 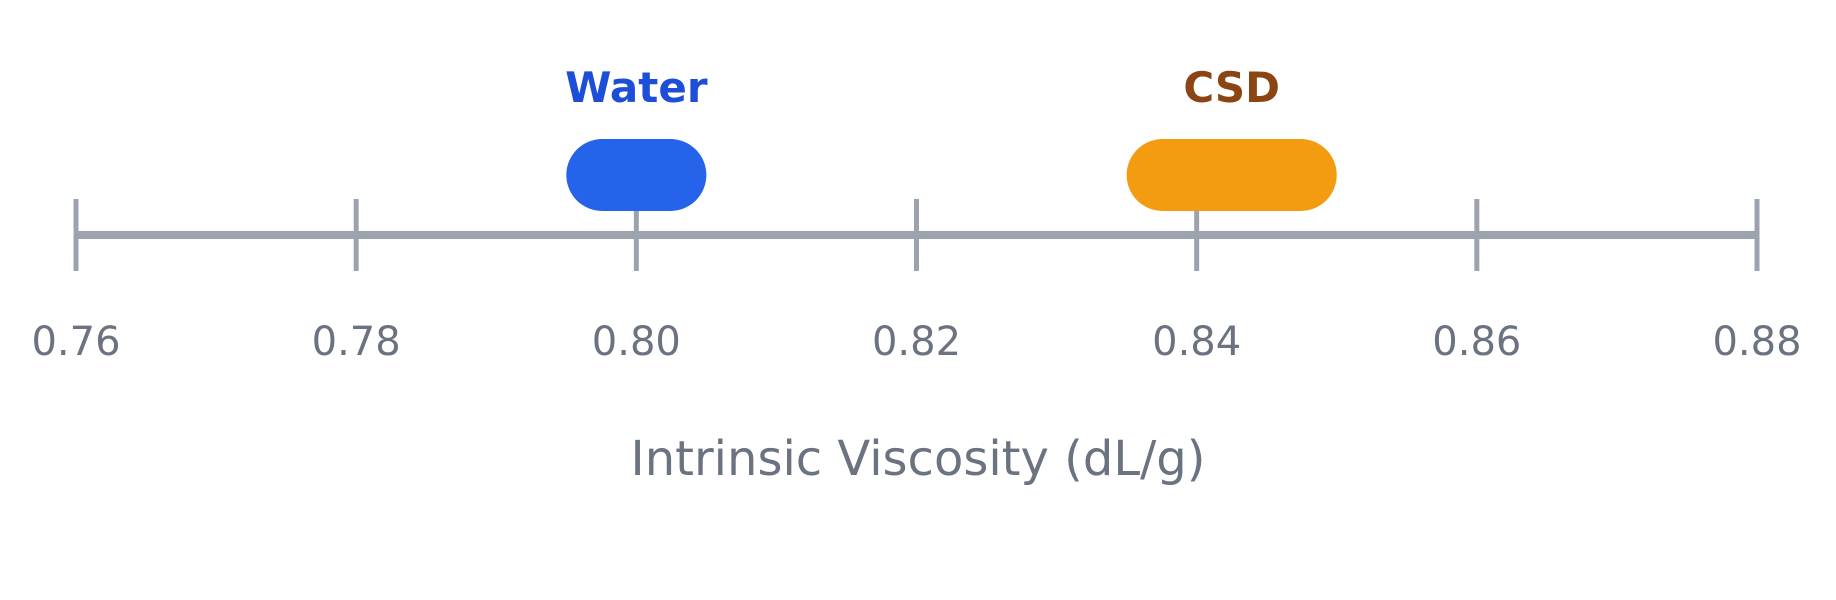 What do you see at coordinates (1196, 342) in the screenshot?
I see `x-tick-label: 0.84` at bounding box center [1196, 342].